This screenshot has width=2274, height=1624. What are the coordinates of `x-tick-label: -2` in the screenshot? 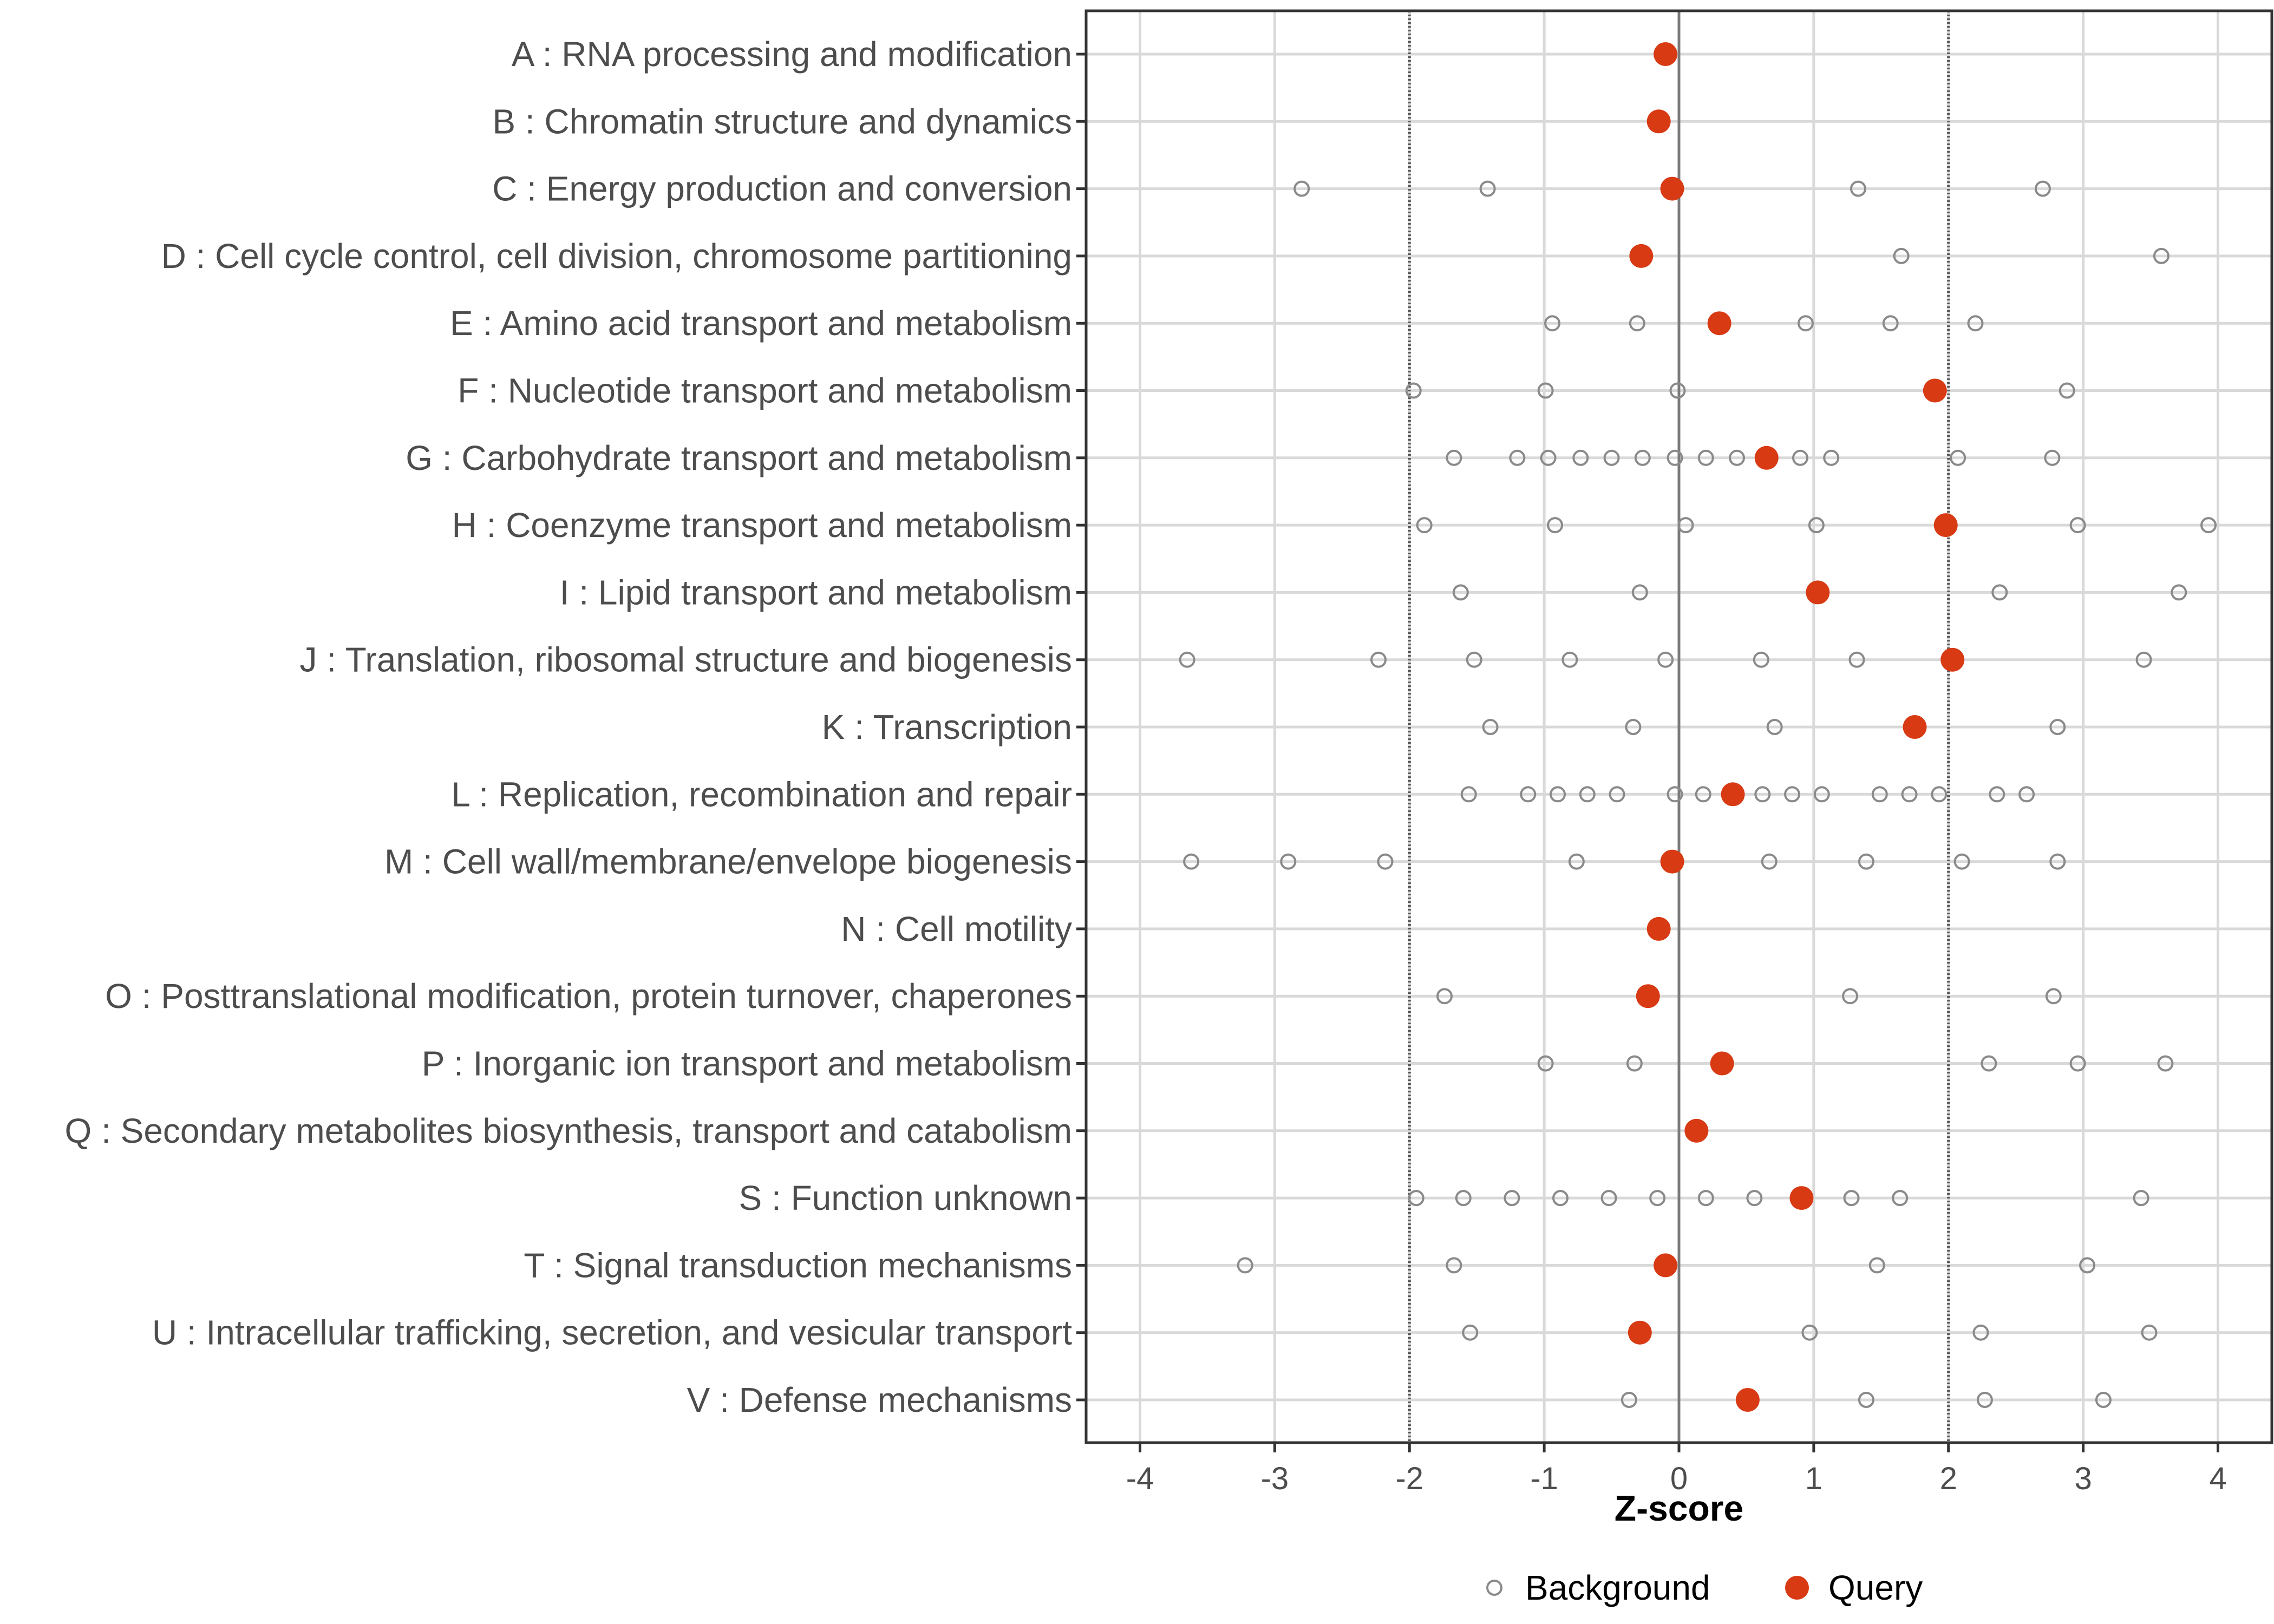 It's located at (1409, 1479).